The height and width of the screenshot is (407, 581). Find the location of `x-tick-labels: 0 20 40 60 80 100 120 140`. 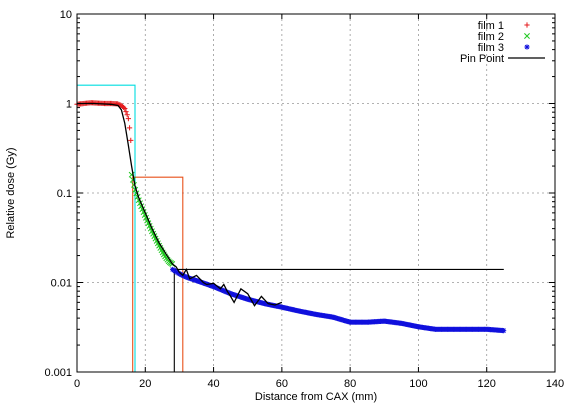

x-tick-labels: 0 20 40 60 80 100 120 140 is located at coordinates (319, 384).